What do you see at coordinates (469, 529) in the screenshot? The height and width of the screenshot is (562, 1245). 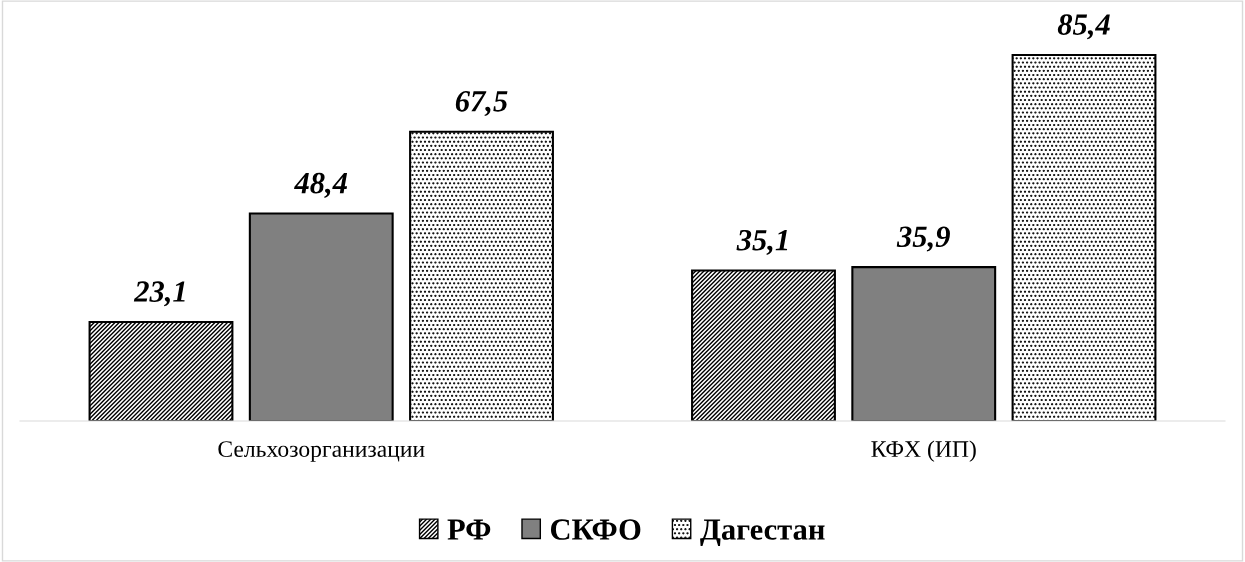 I see `legend-label: РФ` at bounding box center [469, 529].